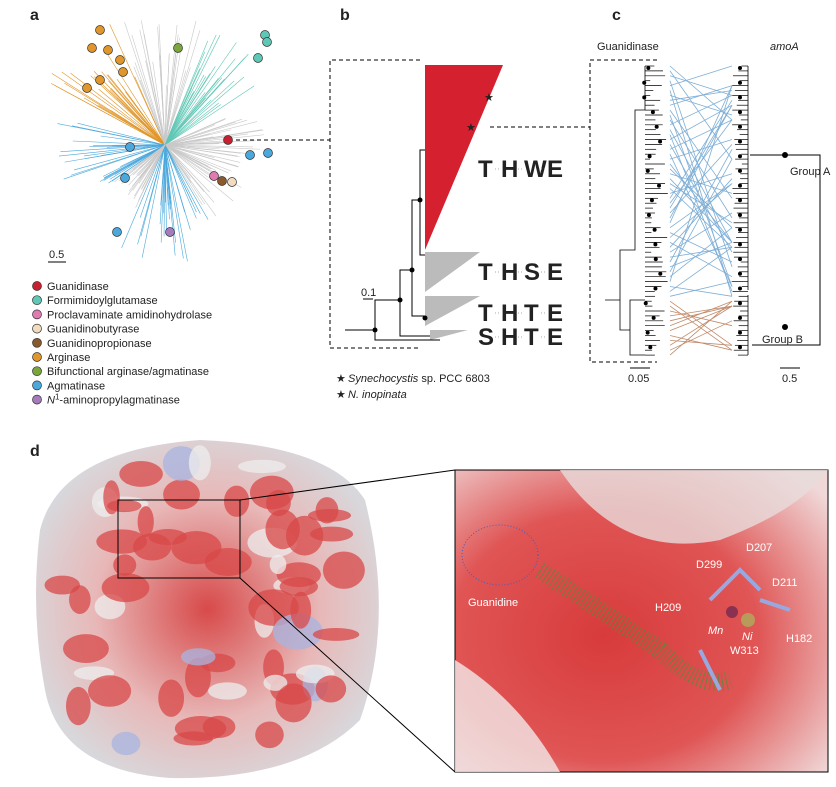 The width and height of the screenshot is (836, 787). I want to click on motif-letter: S, so click(532, 272).